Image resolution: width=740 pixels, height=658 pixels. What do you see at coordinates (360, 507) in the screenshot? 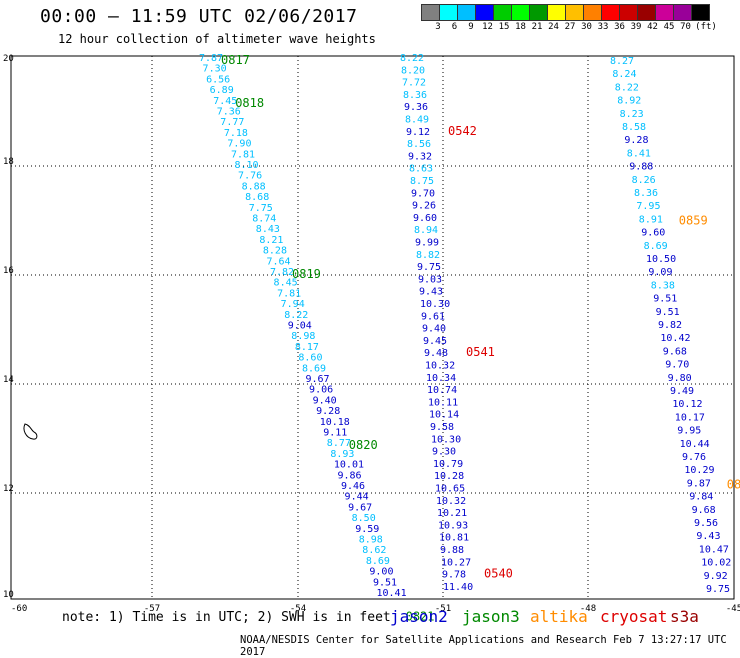
I see `swh-value: 9.67` at bounding box center [360, 507].